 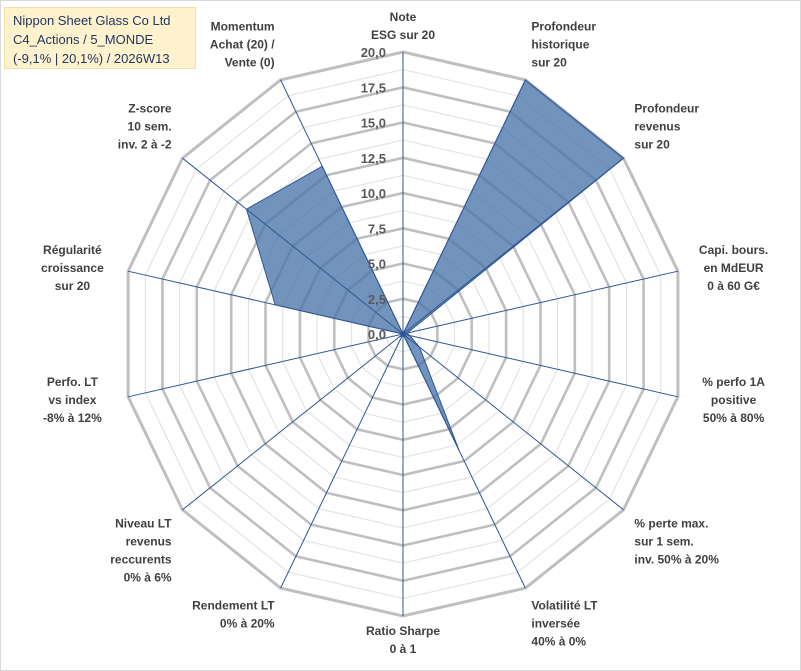 I want to click on axis-label-line: sur 1 sem., so click(x=663, y=542).